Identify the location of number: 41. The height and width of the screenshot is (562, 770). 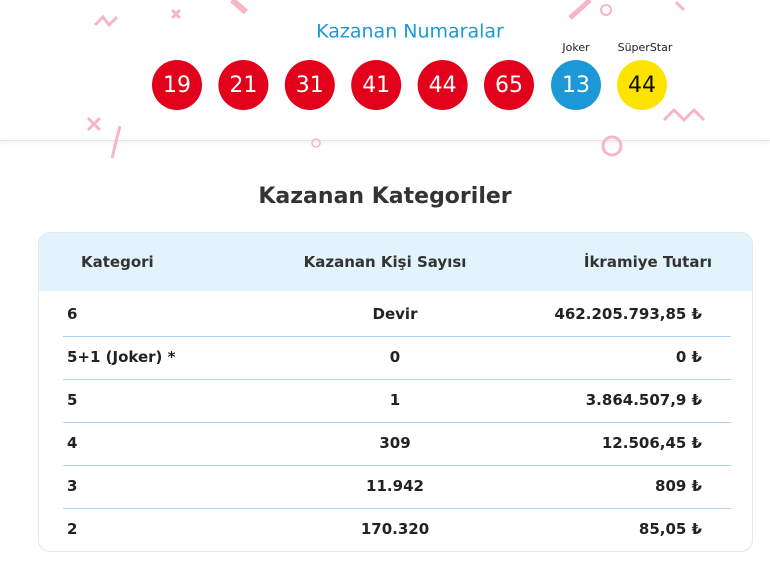
(376, 85).